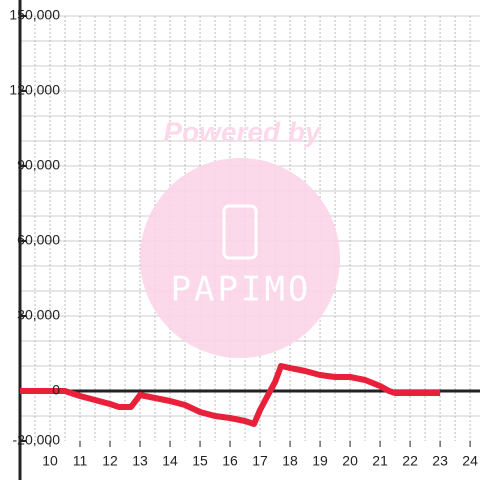 This screenshot has height=485, width=480. Describe the element at coordinates (38, 165) in the screenshot. I see `y-tick-label: 90,000` at that location.